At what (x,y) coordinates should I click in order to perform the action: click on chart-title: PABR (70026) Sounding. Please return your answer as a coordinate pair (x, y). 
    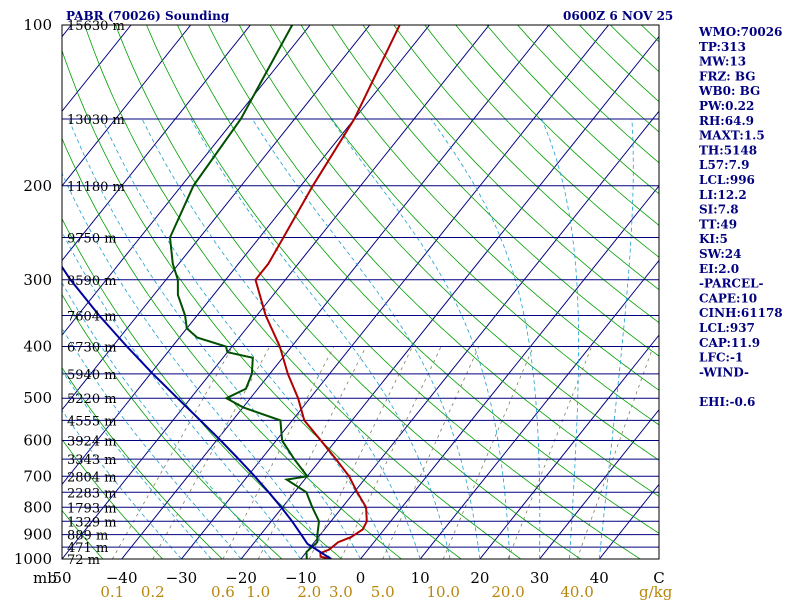
    Looking at the image, I should click on (148, 16).